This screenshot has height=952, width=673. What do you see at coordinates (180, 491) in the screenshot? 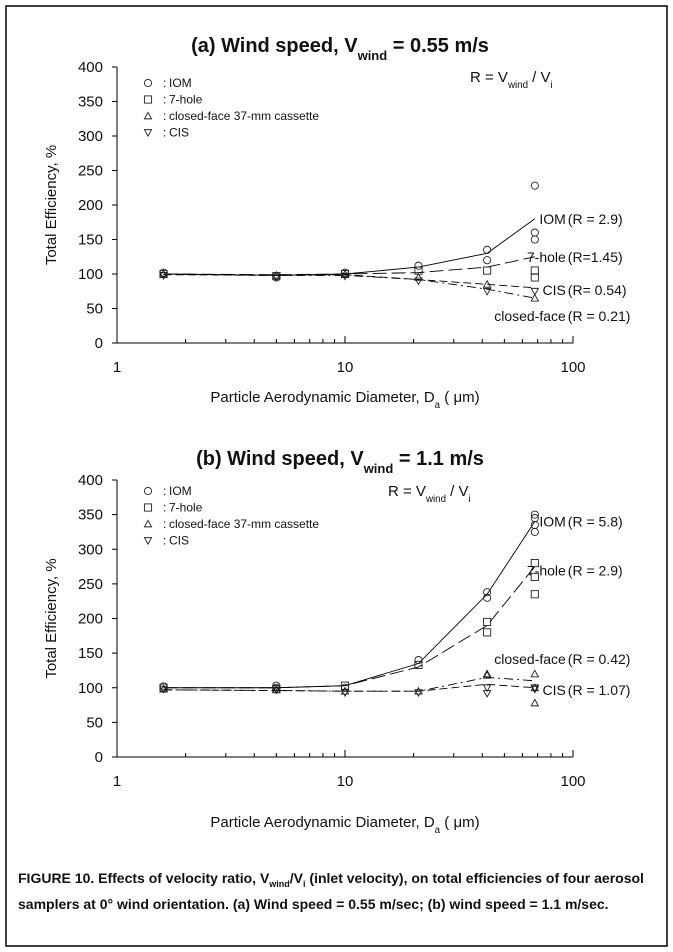
I see `legend-label: IOM` at bounding box center [180, 491].